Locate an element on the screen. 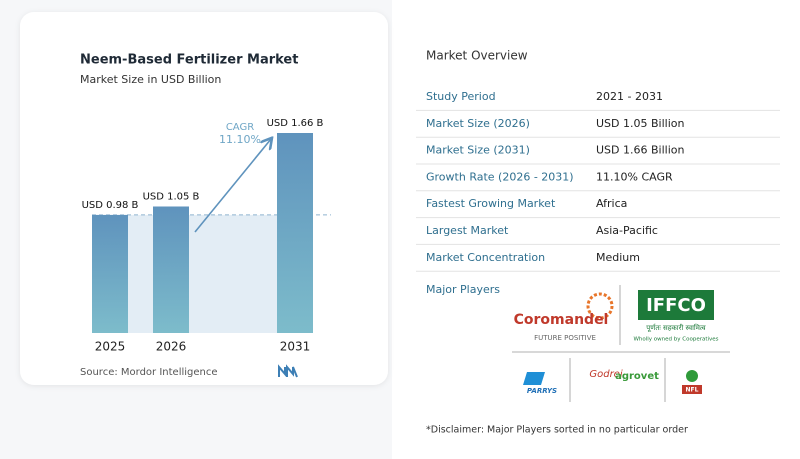  iffco-box is located at coordinates (676, 305).